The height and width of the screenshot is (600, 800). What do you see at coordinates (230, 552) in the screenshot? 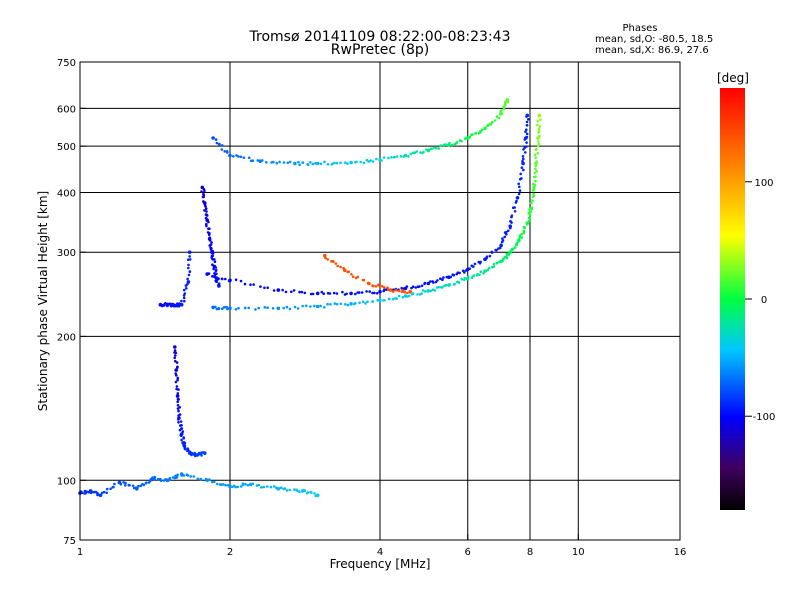
I see `x-tick-label: 2` at bounding box center [230, 552].